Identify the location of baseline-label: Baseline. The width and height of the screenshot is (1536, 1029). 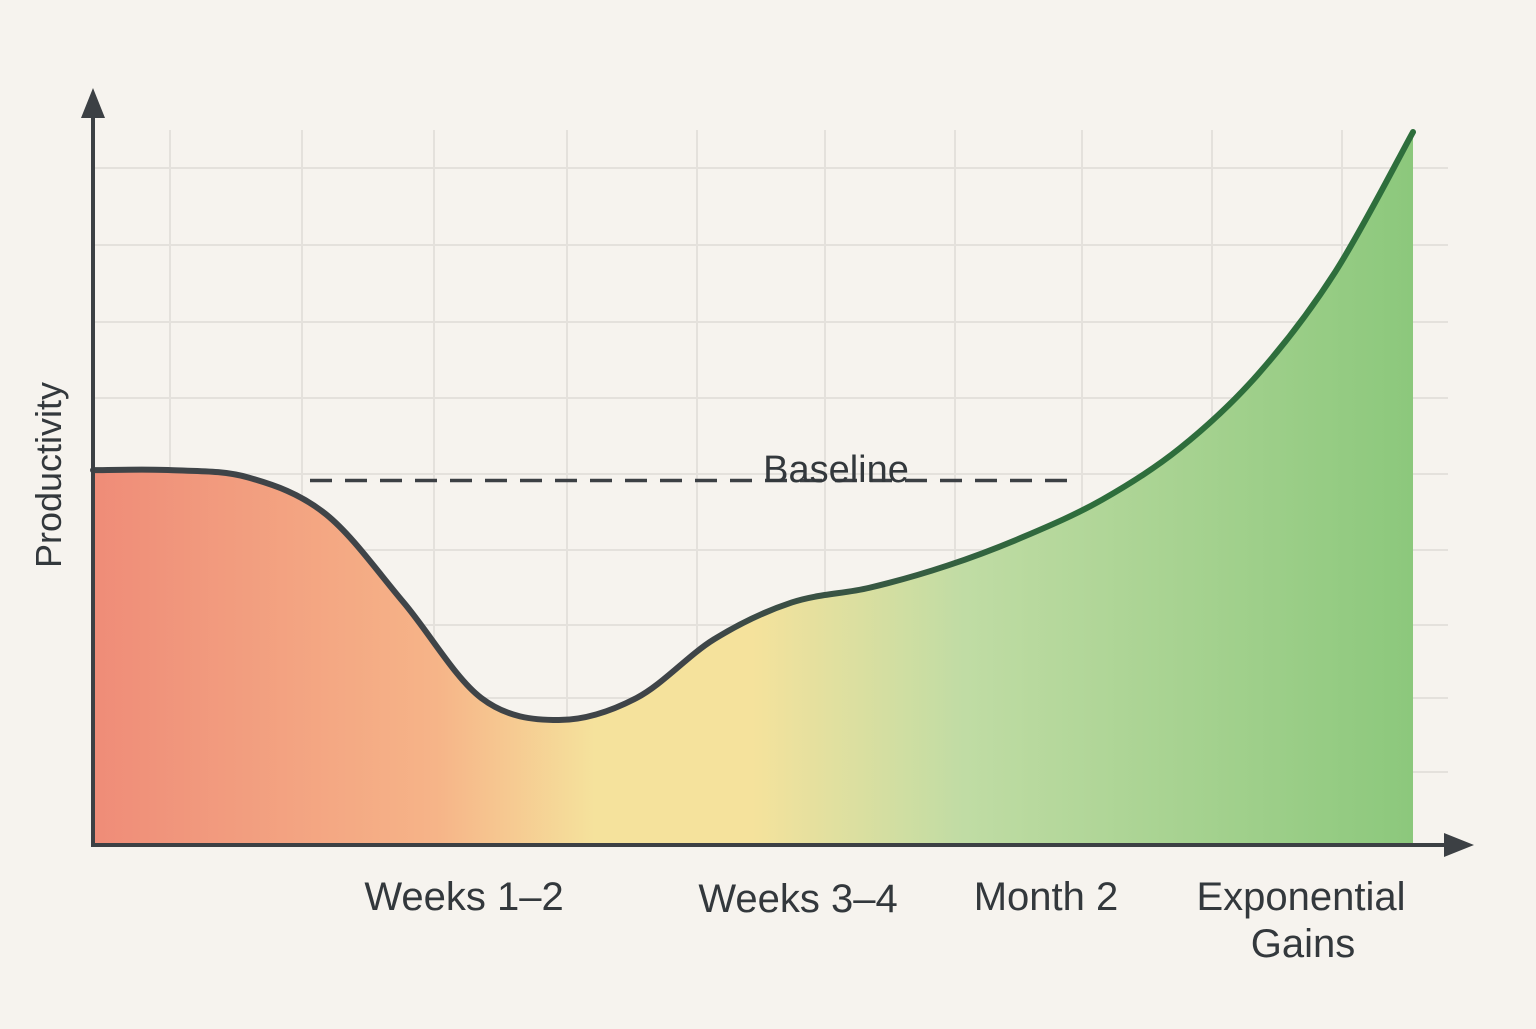
(836, 470).